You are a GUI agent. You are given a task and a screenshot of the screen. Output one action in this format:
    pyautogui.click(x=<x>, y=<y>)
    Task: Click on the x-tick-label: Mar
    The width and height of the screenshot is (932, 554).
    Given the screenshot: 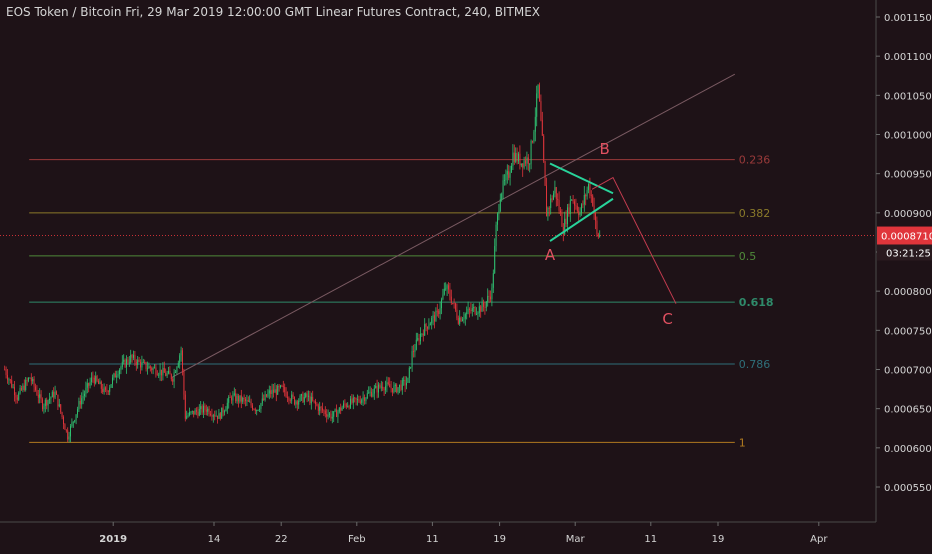 What is the action you would take?
    pyautogui.click(x=576, y=539)
    